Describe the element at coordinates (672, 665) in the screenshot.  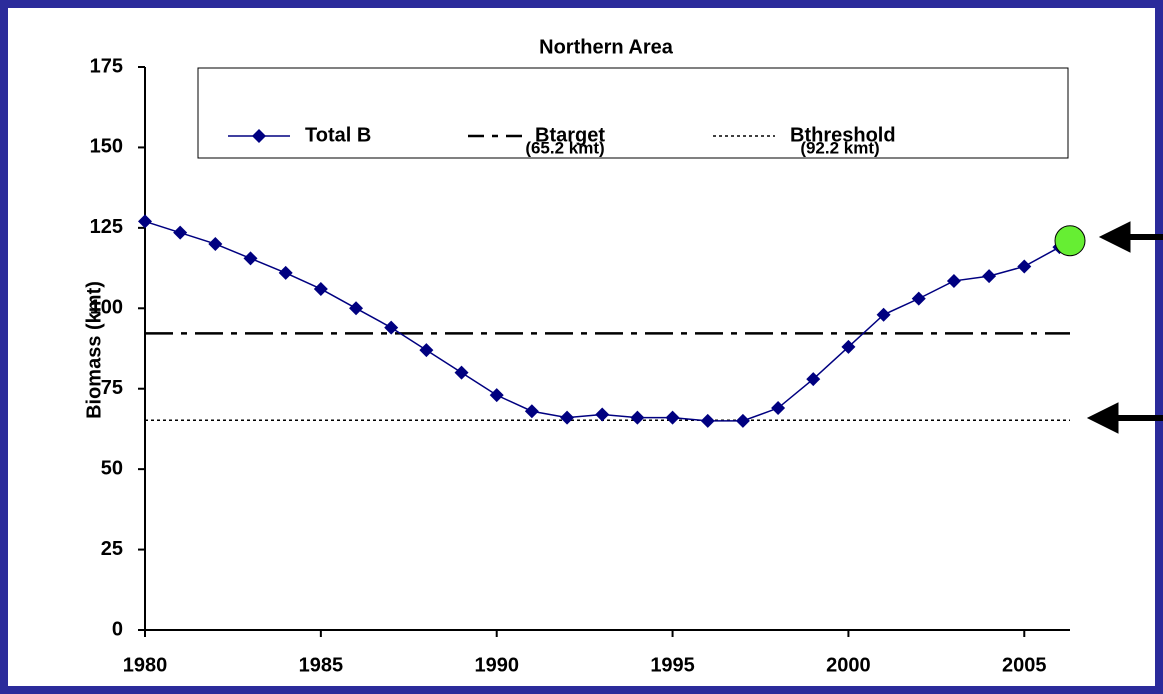
I see `x-tick-label: 1995` at that location.